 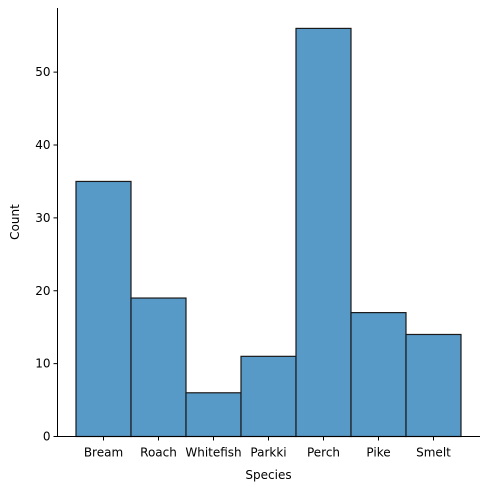 I want to click on x-tick-label: Bream, so click(x=103, y=453).